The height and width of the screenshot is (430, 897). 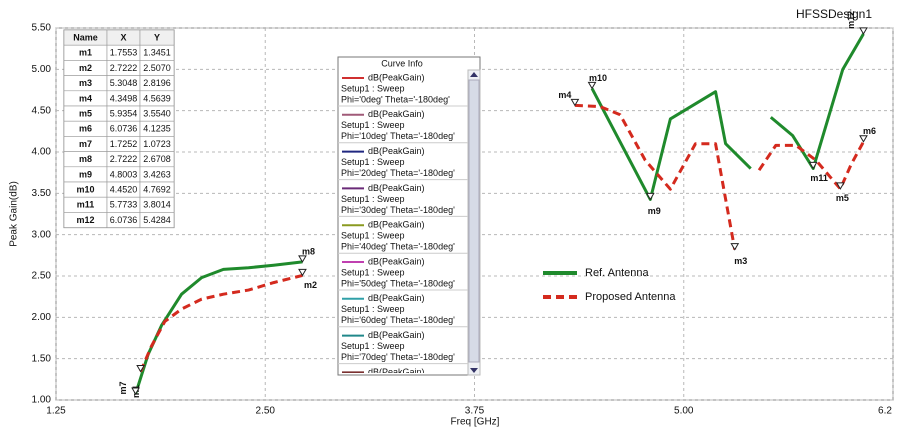 What do you see at coordinates (42, 69) in the screenshot?
I see `y-tick-label: 5.00` at bounding box center [42, 69].